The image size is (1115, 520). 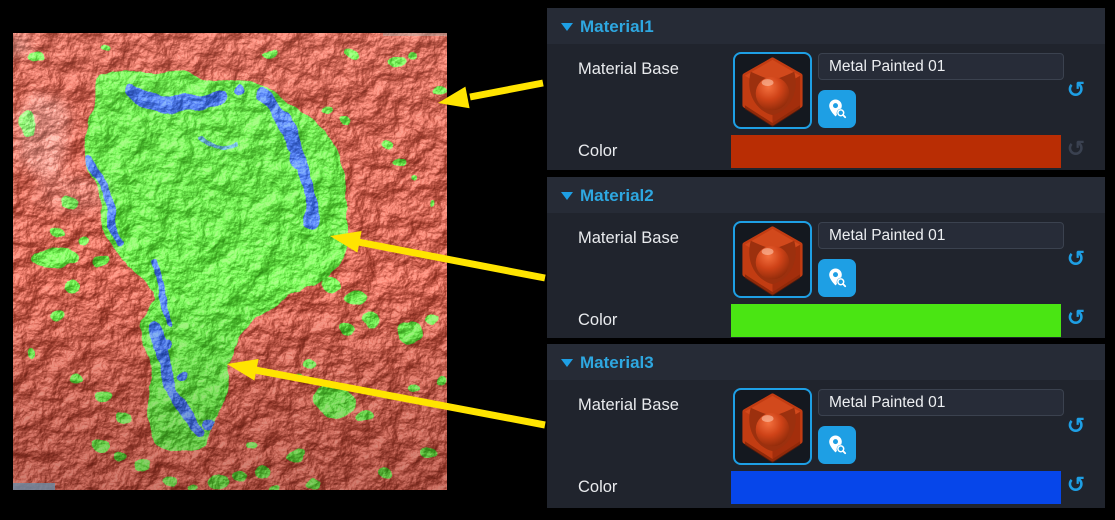 What do you see at coordinates (491, 94) in the screenshot?
I see `arrow-to-red-region` at bounding box center [491, 94].